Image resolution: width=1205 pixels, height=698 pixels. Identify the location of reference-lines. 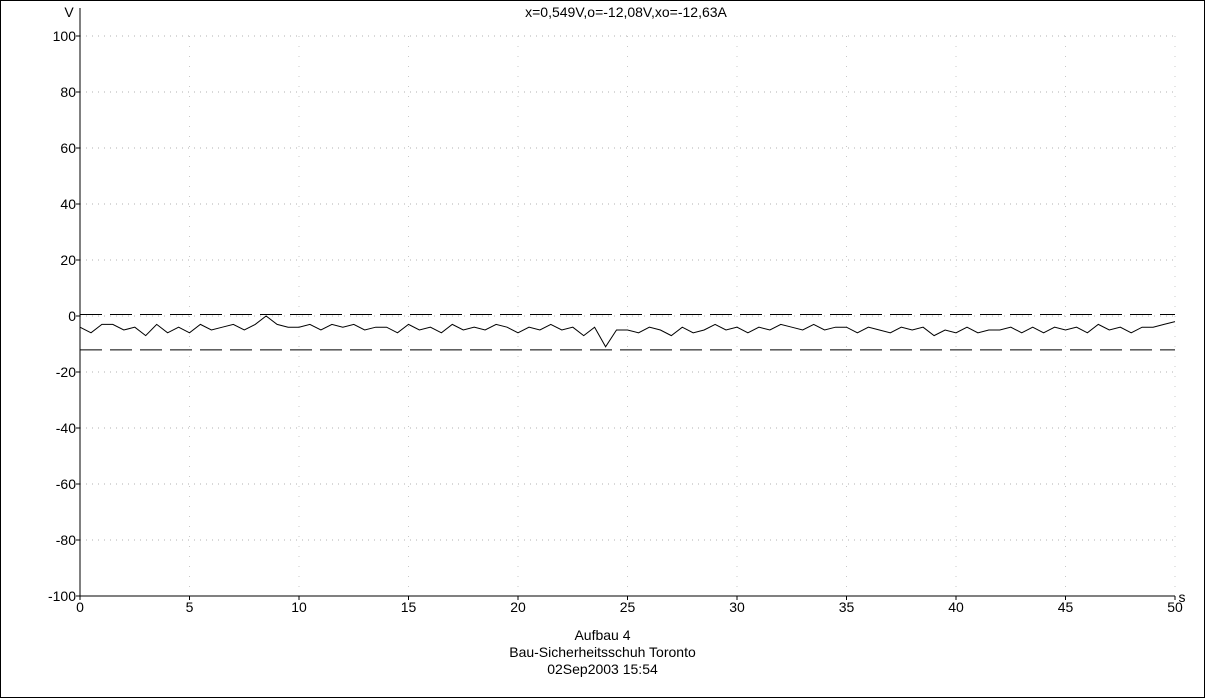
(627, 332).